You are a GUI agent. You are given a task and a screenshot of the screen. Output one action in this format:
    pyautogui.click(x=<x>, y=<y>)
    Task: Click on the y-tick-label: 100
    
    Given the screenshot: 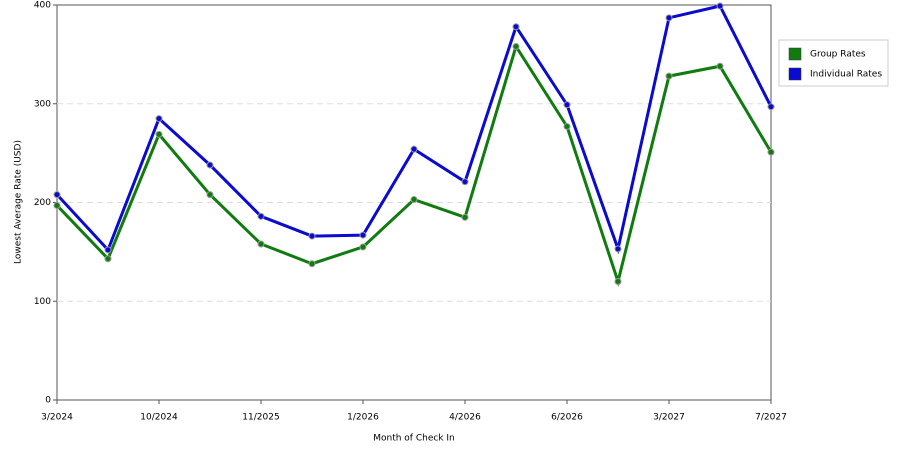 What is the action you would take?
    pyautogui.click(x=42, y=302)
    